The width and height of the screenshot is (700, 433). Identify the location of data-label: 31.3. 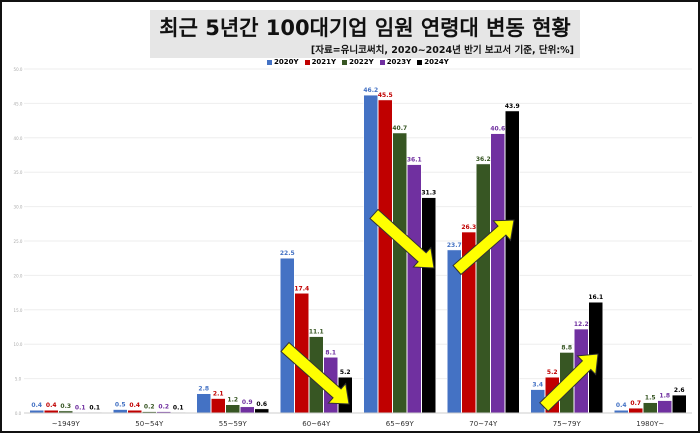
(428, 193).